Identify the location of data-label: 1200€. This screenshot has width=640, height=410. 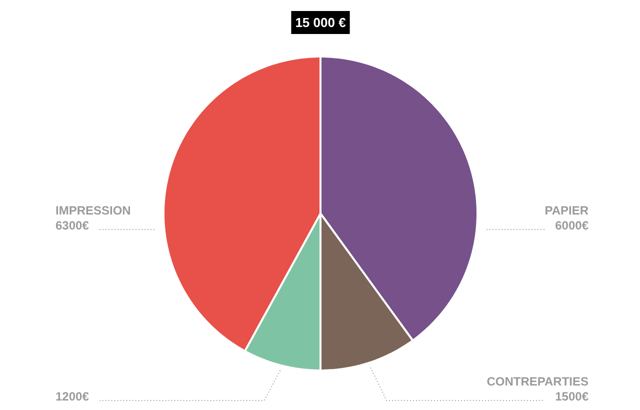
(73, 397).